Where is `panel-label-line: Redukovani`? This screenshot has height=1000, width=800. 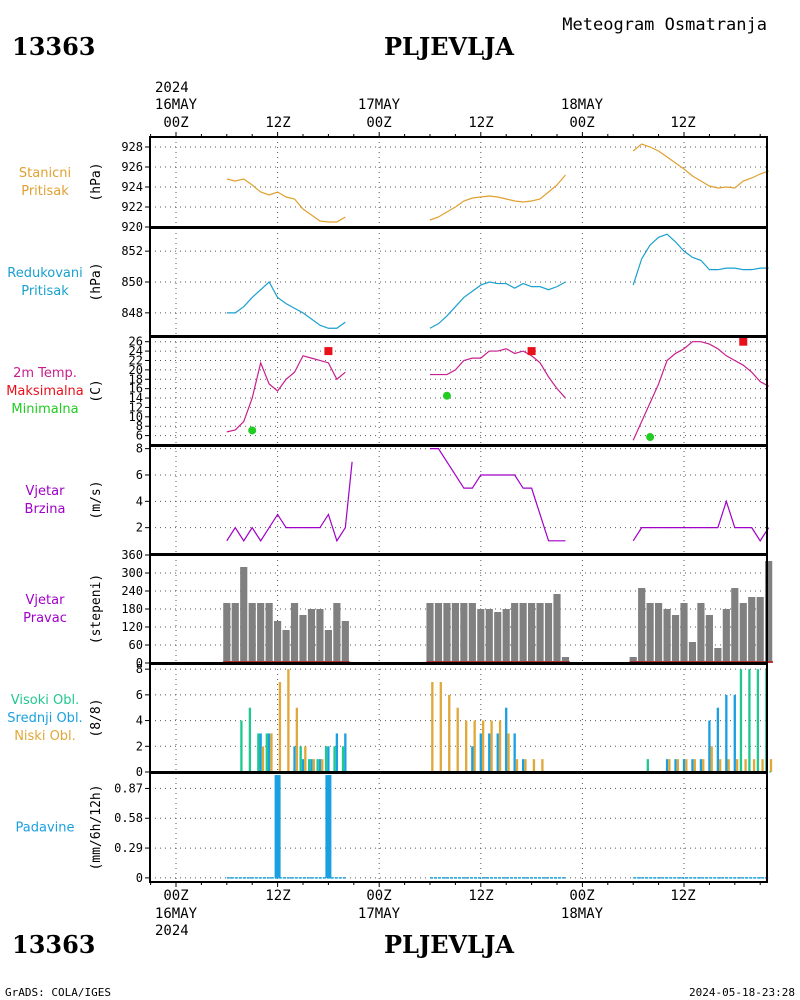 panel-label-line: Redukovani is located at coordinates (44, 273).